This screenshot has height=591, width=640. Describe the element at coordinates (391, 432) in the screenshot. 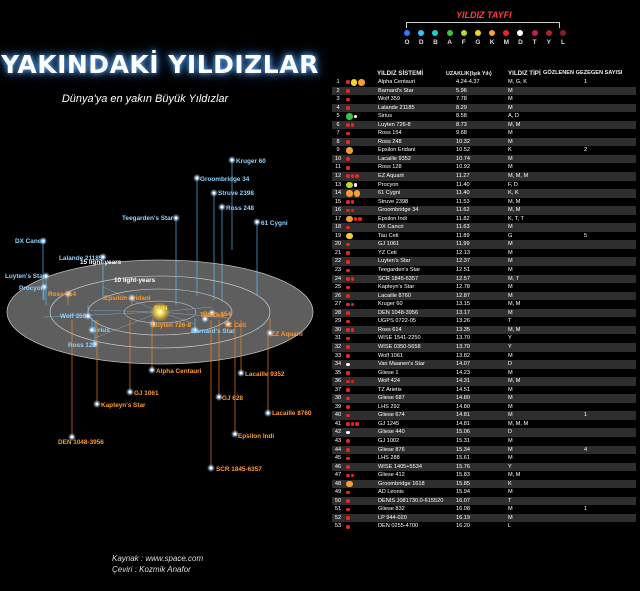

I see `row-star-name: Gliese 440` at that location.